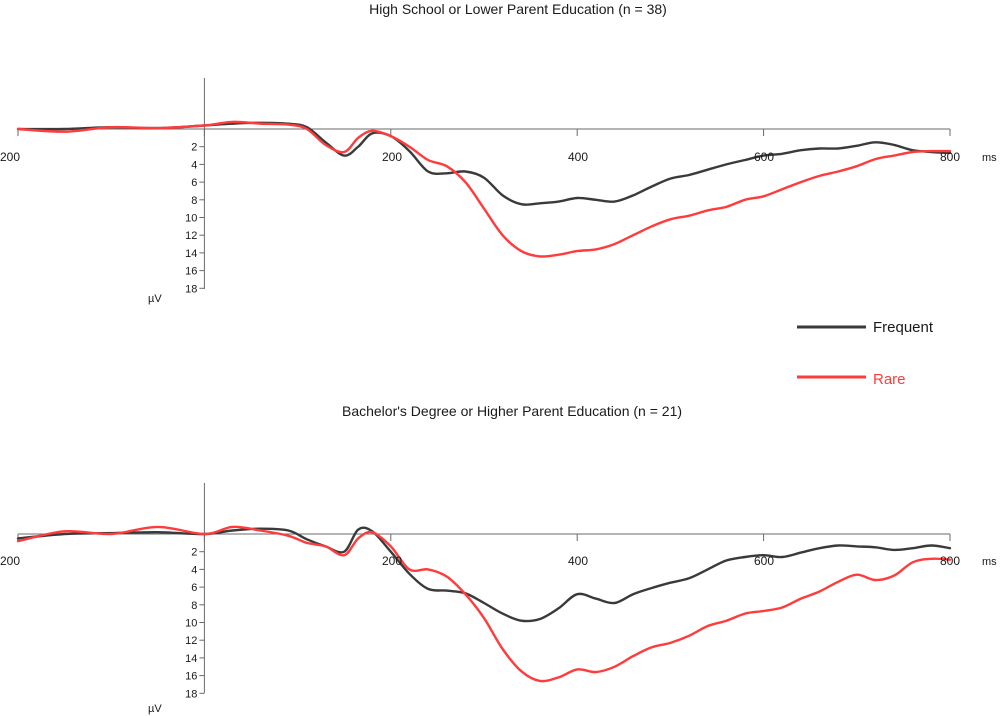  What do you see at coordinates (392, 157) in the screenshot?
I see `panel-1-xtick-200: 200` at bounding box center [392, 157].